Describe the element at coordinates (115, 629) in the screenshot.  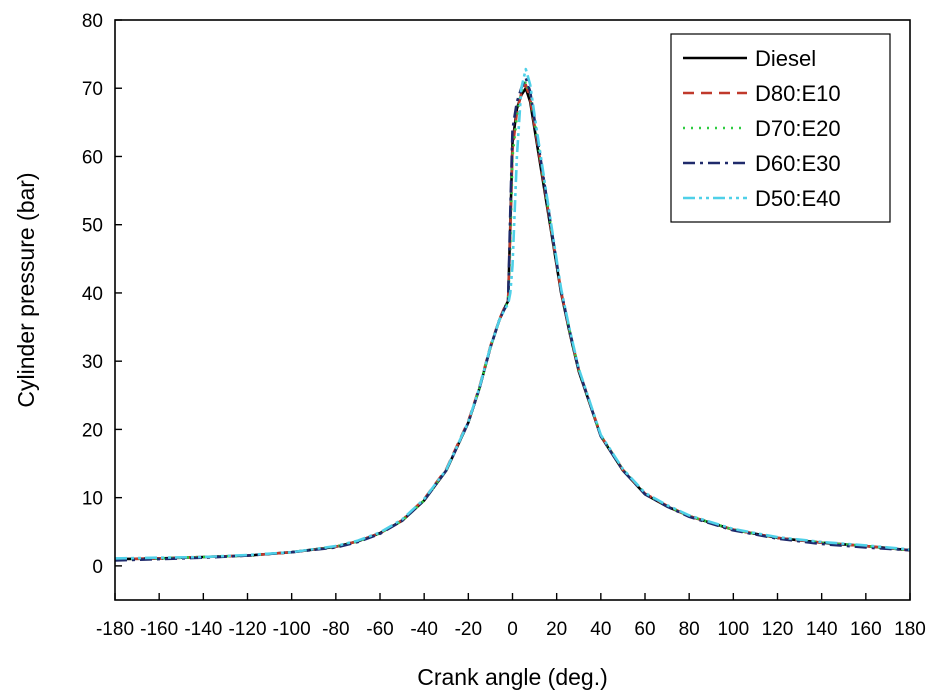
I see `x-tick-label: -180` at that location.